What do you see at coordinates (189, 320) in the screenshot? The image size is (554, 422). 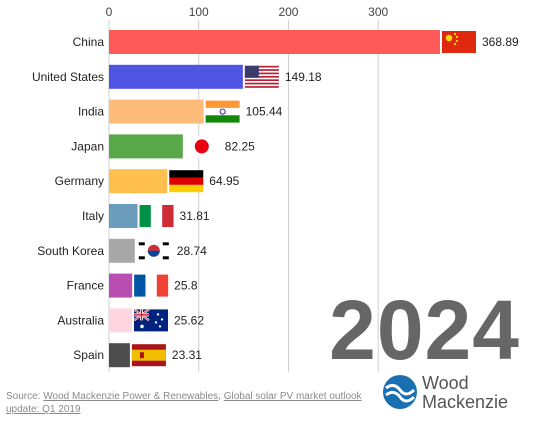 I see `value-label-australia: 25.62` at bounding box center [189, 320].